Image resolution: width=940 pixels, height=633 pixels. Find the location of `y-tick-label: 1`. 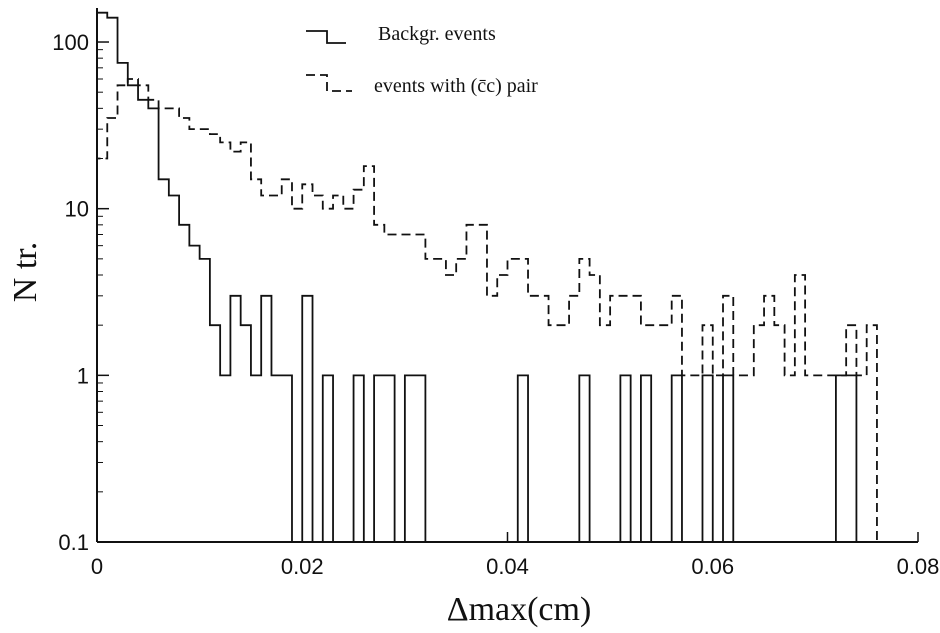

y-tick-label: 1 is located at coordinates (83, 375).